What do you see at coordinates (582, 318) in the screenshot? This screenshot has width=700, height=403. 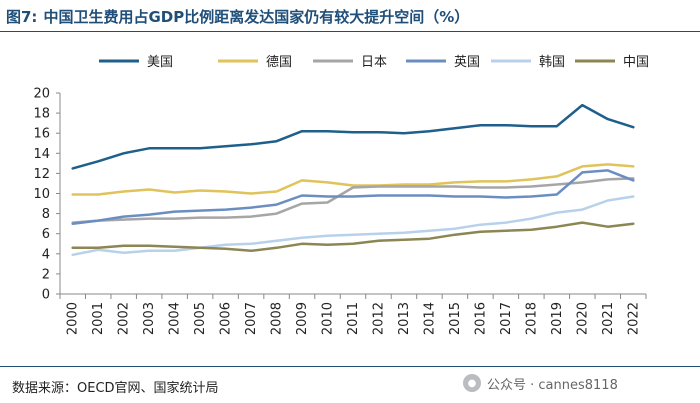 I see `x-tick-label-20: 2020` at bounding box center [582, 318].